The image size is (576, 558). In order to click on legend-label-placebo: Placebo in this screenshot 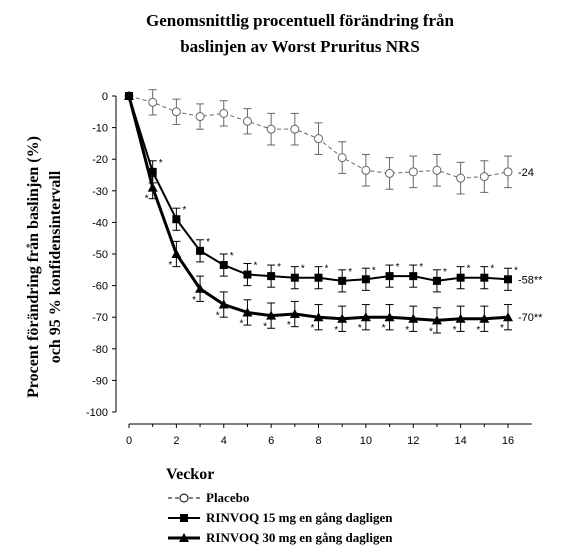, I will do `click(228, 497)`.